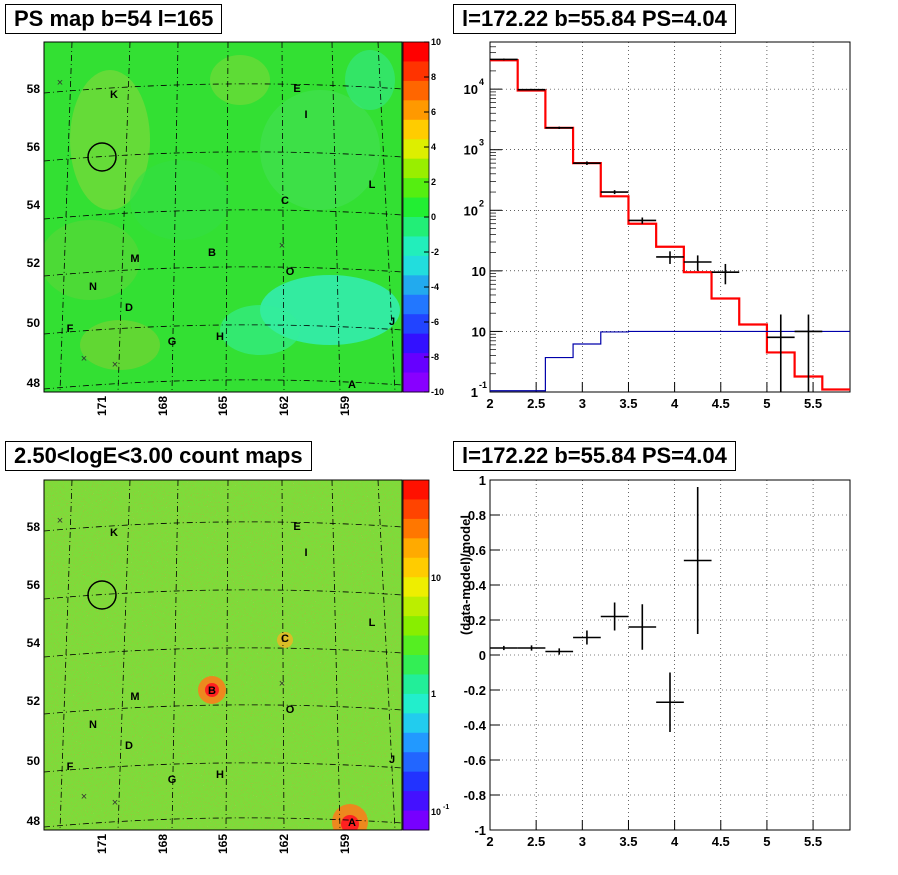 Image resolution: width=898 pixels, height=875 pixels. I want to click on colorbar-tick-label: -4, so click(435, 287).